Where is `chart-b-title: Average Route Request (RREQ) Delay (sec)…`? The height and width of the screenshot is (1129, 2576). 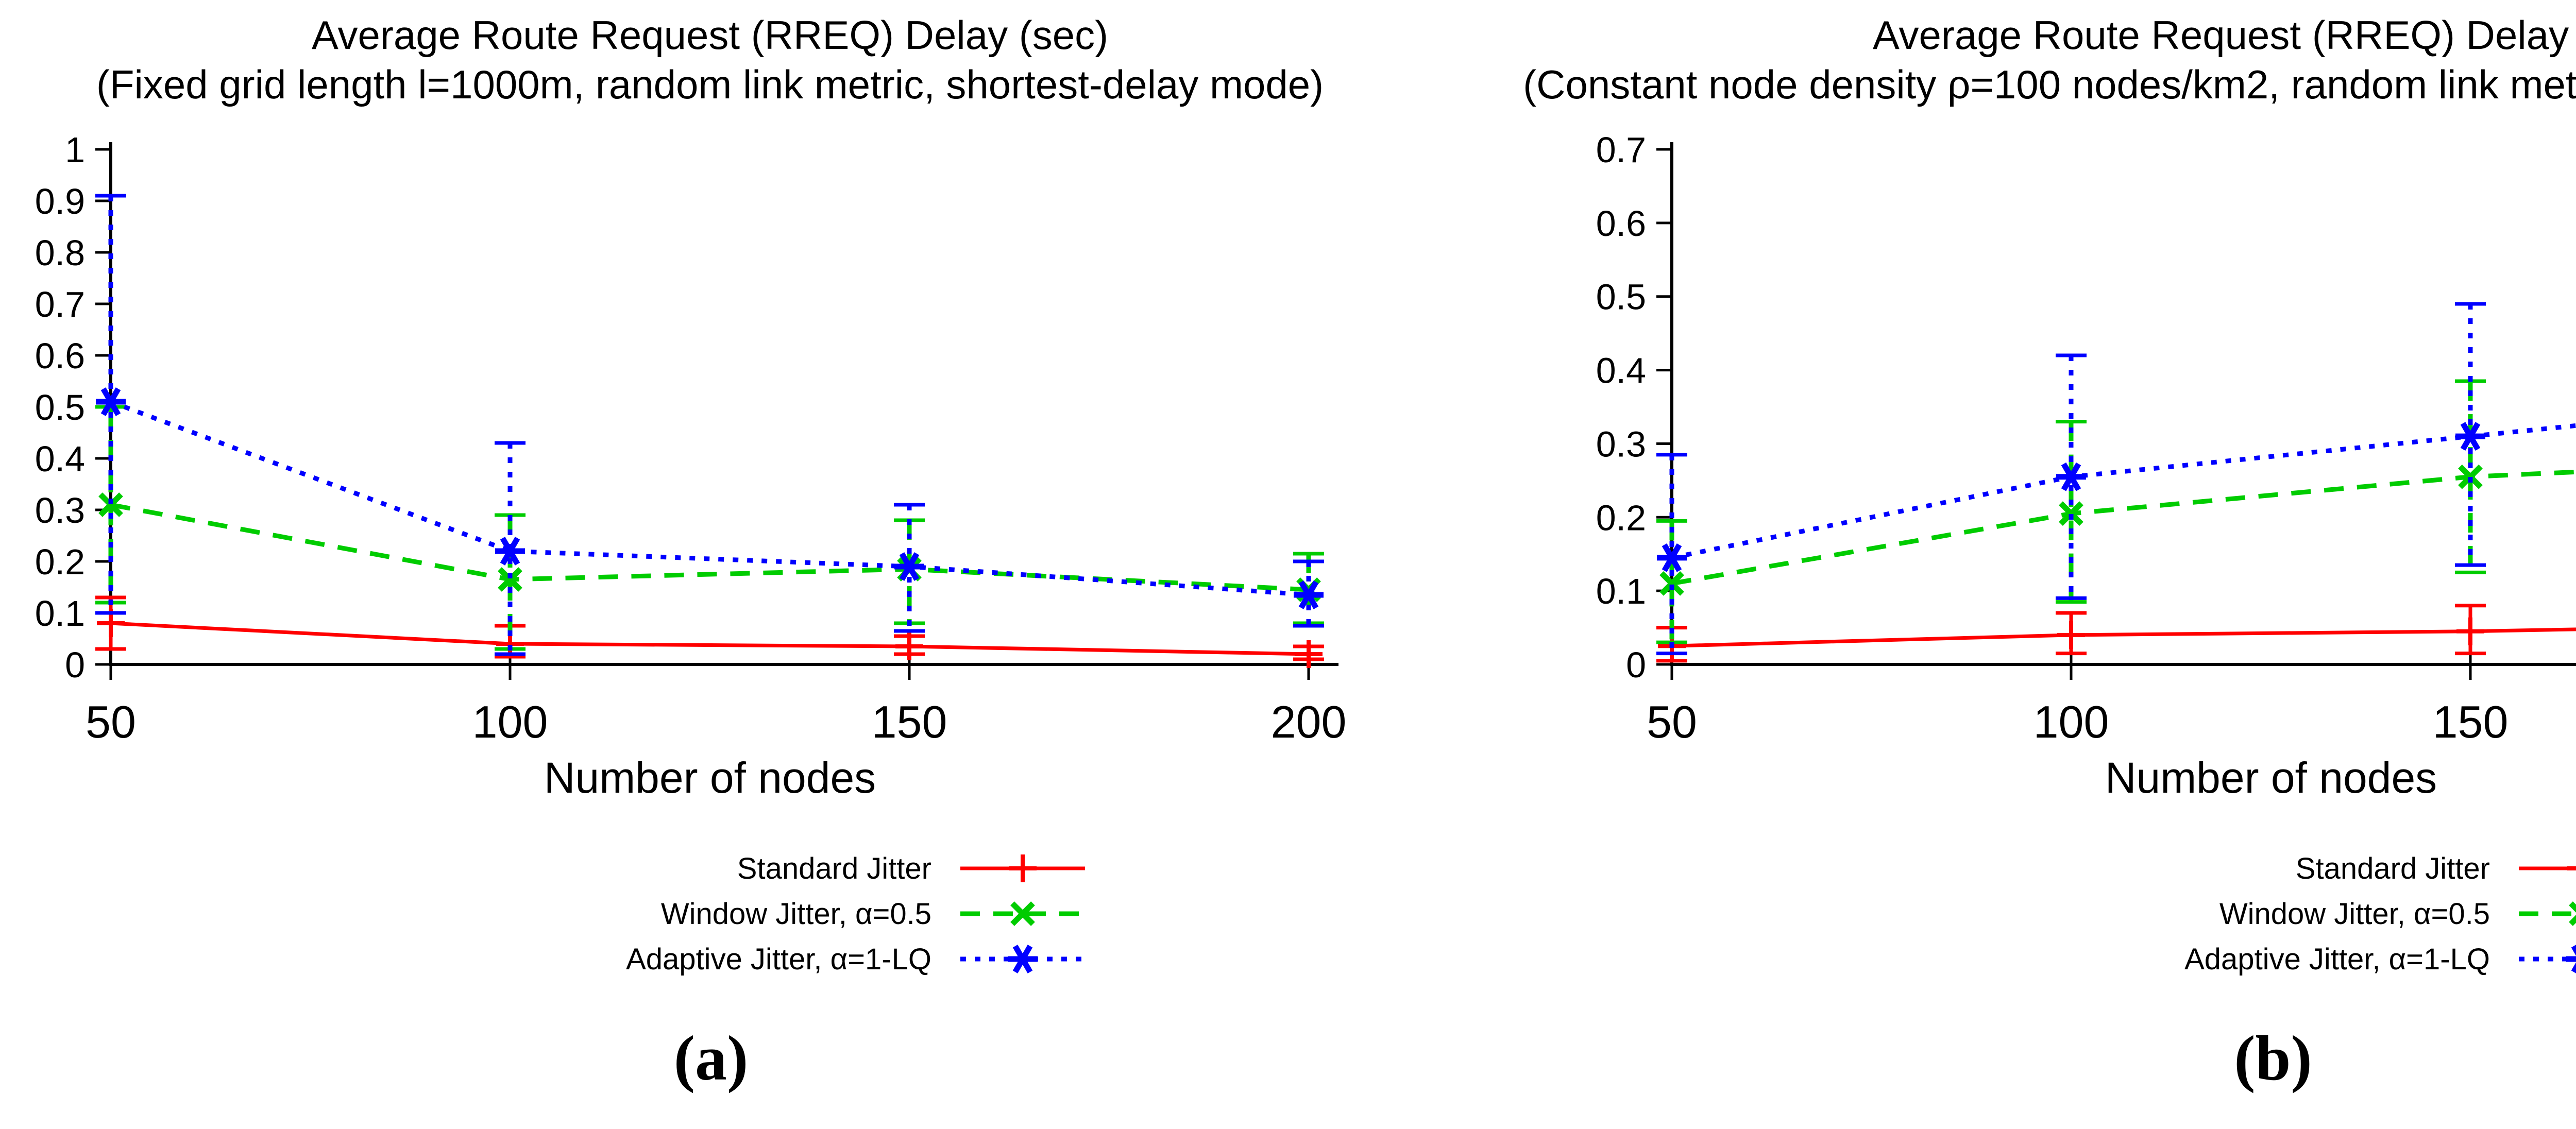
chart-b-title: Average Route Request (RREQ) Delay (sec)… is located at coordinates (2011, 59).